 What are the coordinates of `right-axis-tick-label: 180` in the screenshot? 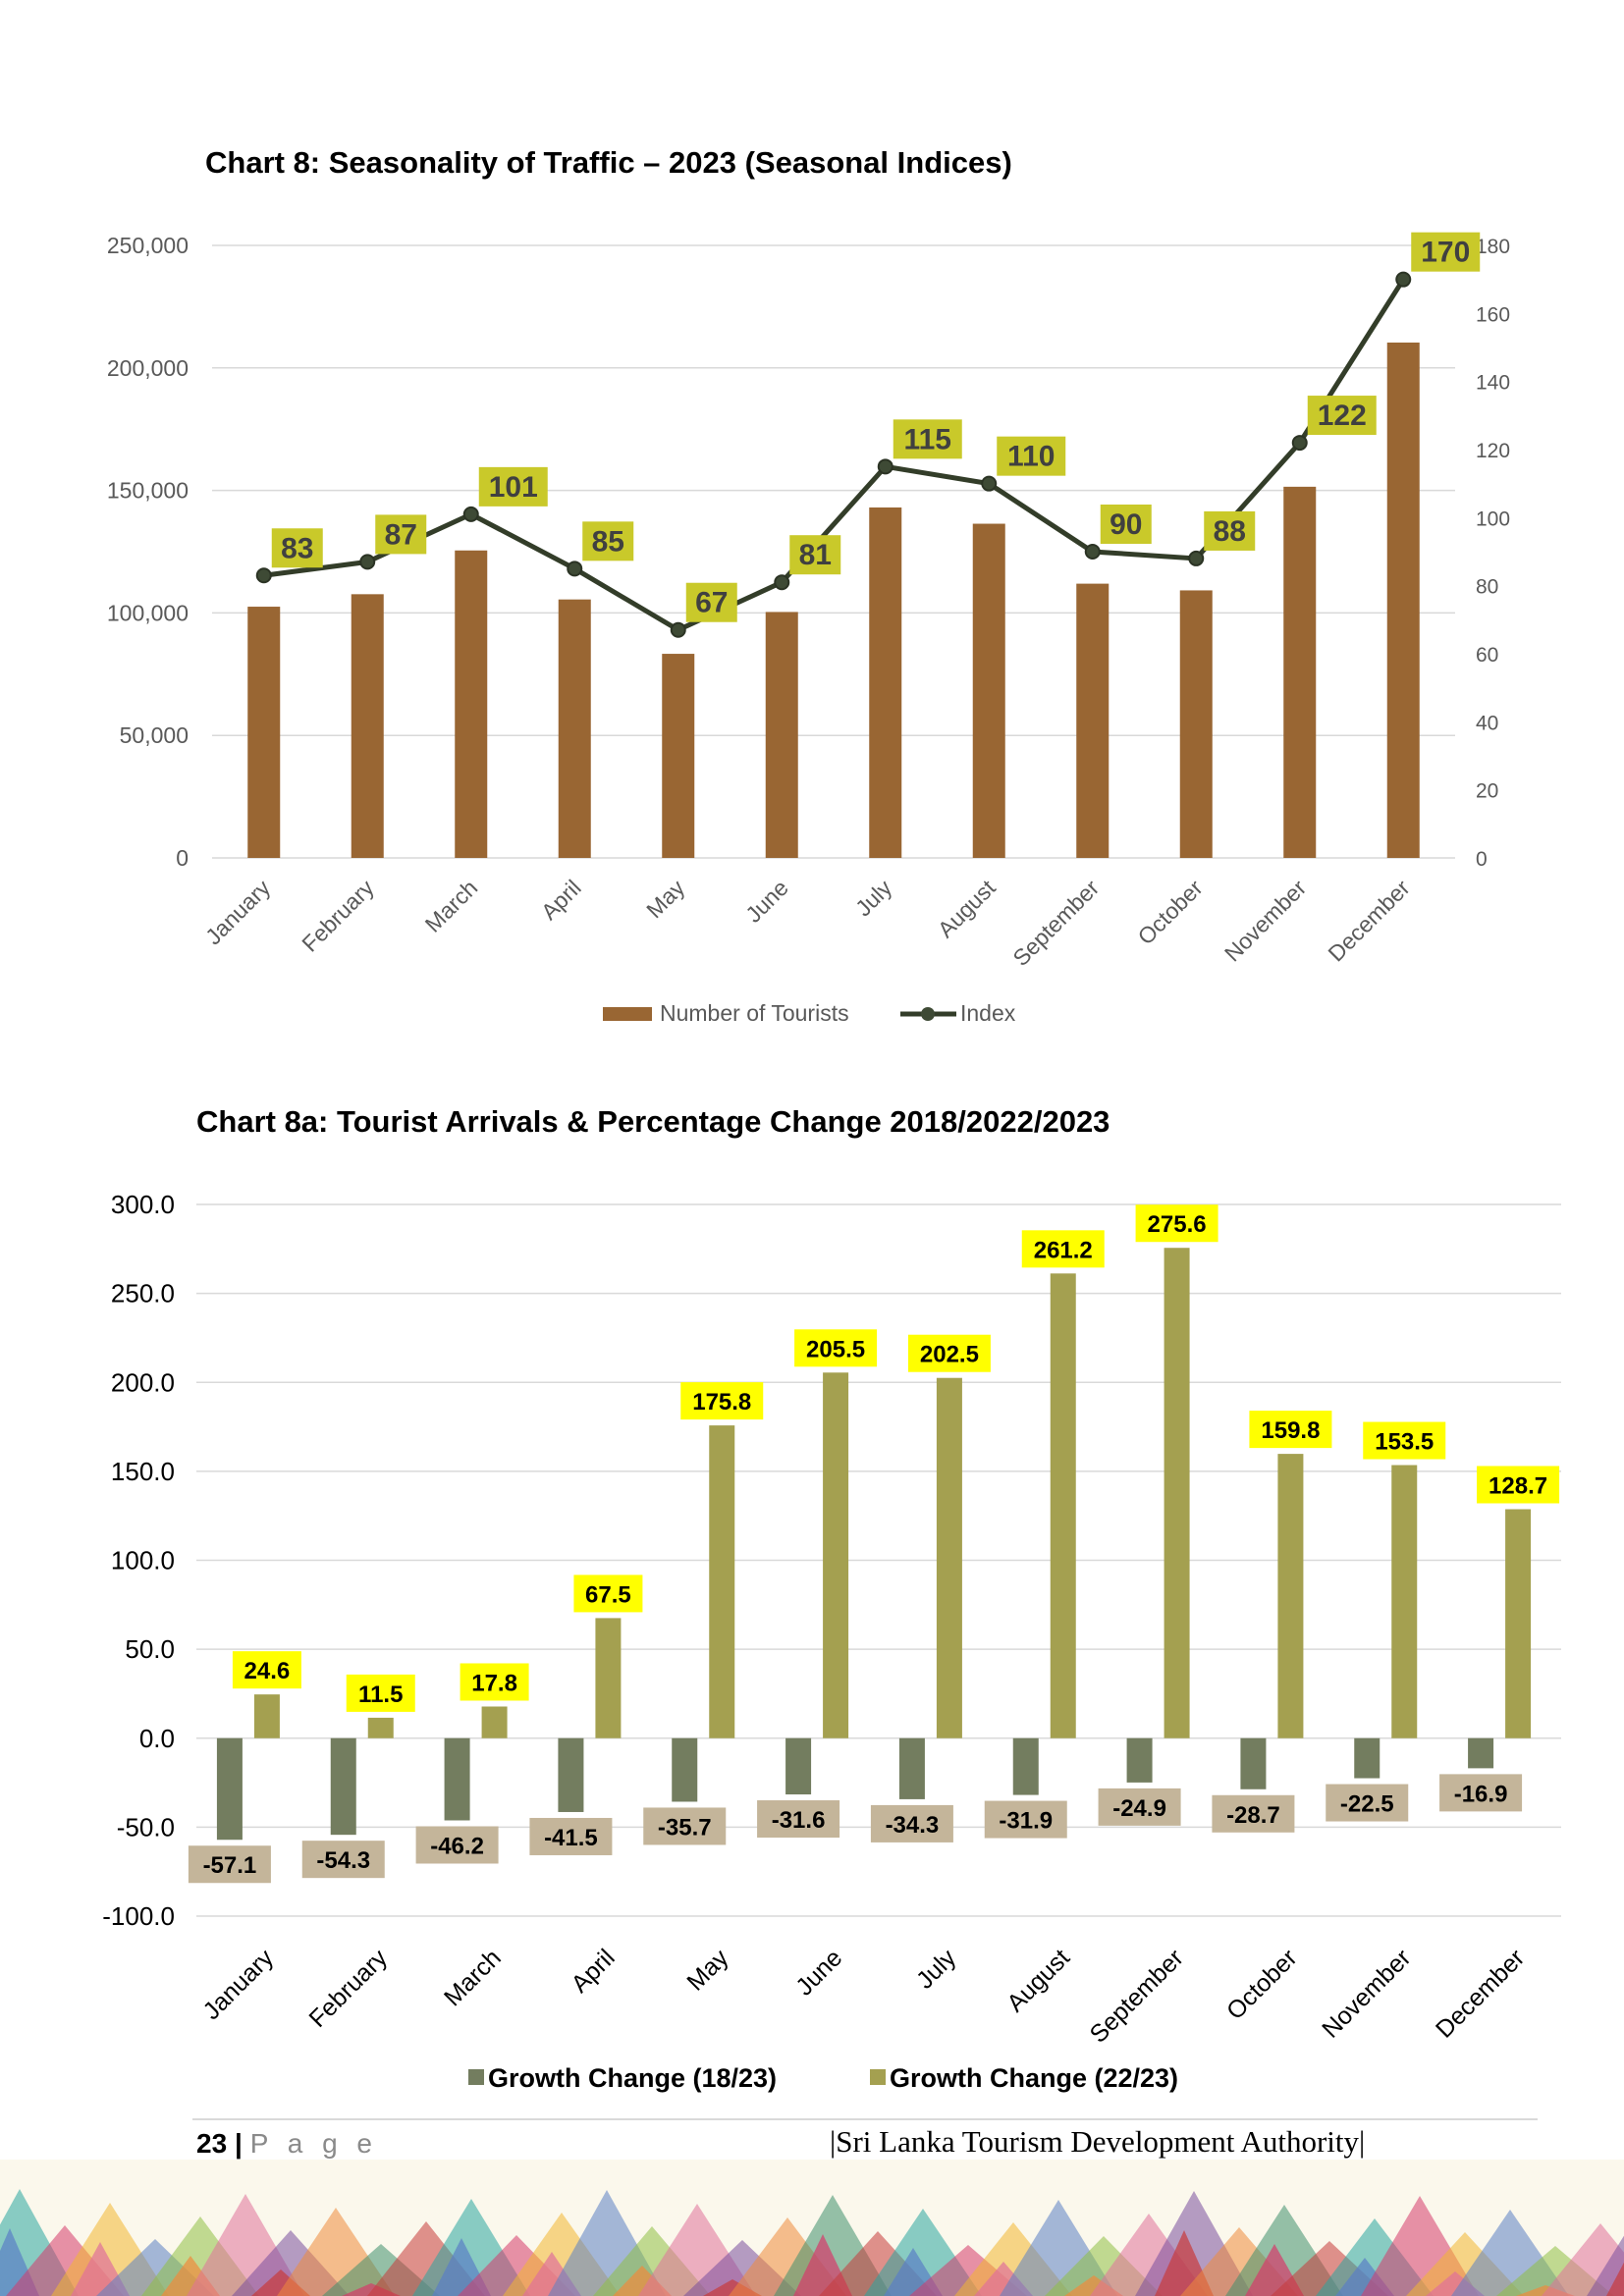 It's located at (1493, 247).